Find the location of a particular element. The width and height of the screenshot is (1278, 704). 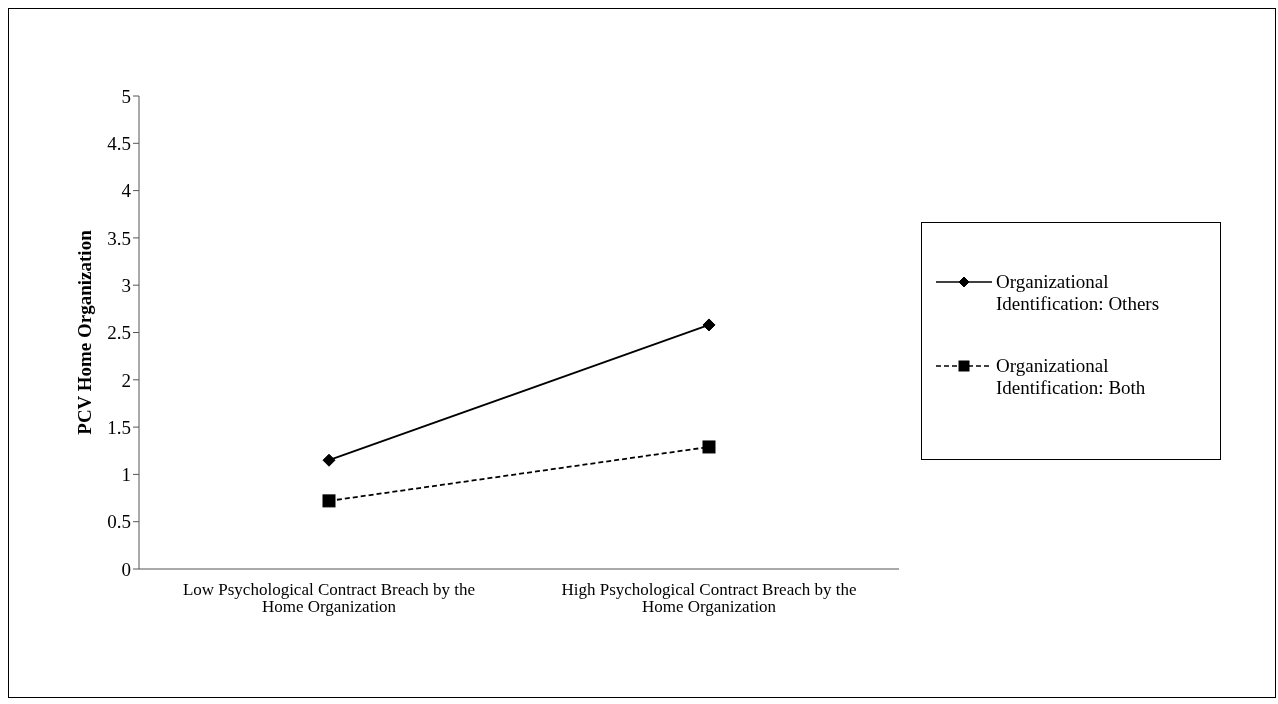

y-tick-label: 4.5 is located at coordinates (119, 144).